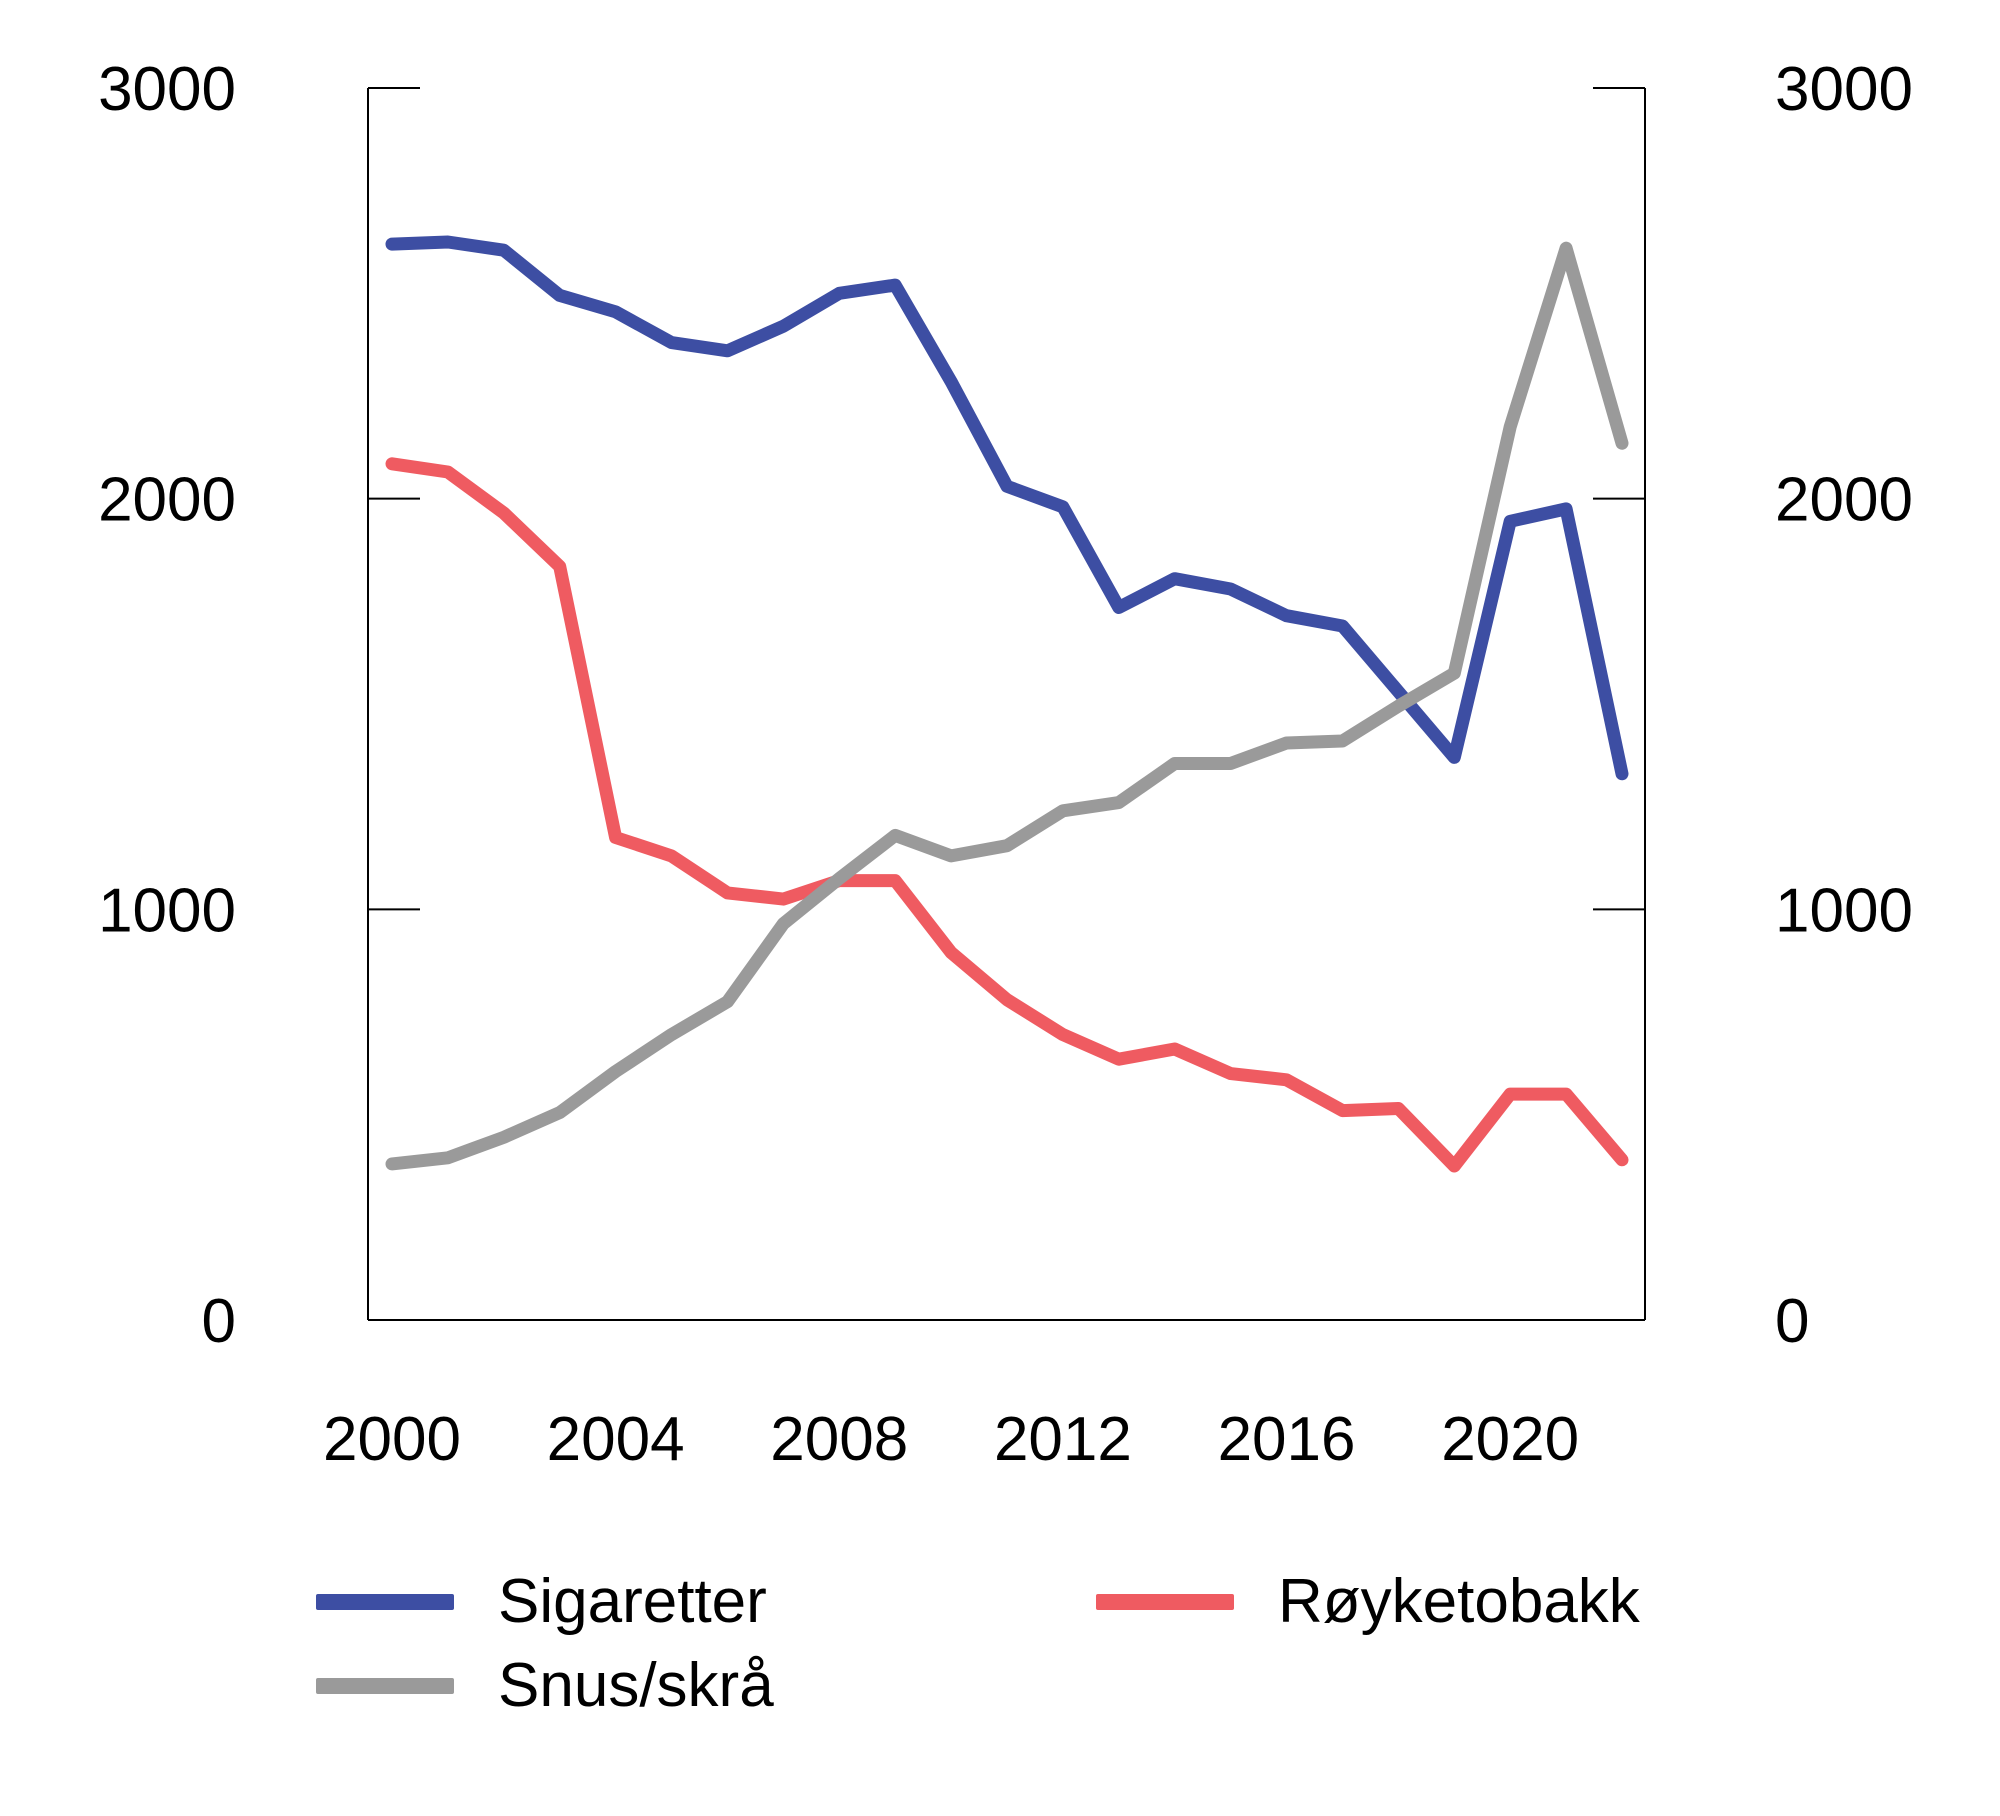 The width and height of the screenshot is (2000, 1816). I want to click on right-y-tick-label: 1000, so click(1844, 910).